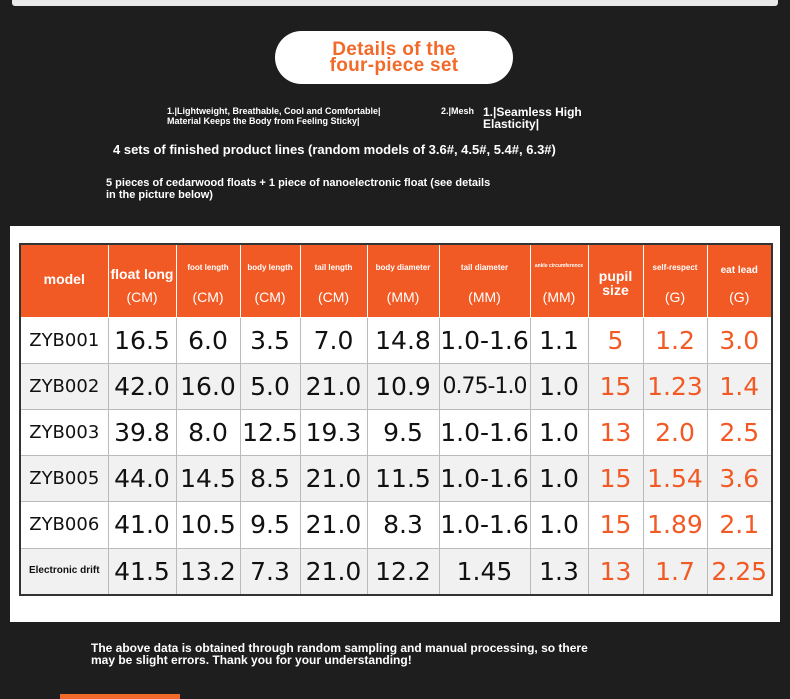 This screenshot has width=790, height=699. I want to click on header-tail-length: tail length (CM), so click(333, 280).